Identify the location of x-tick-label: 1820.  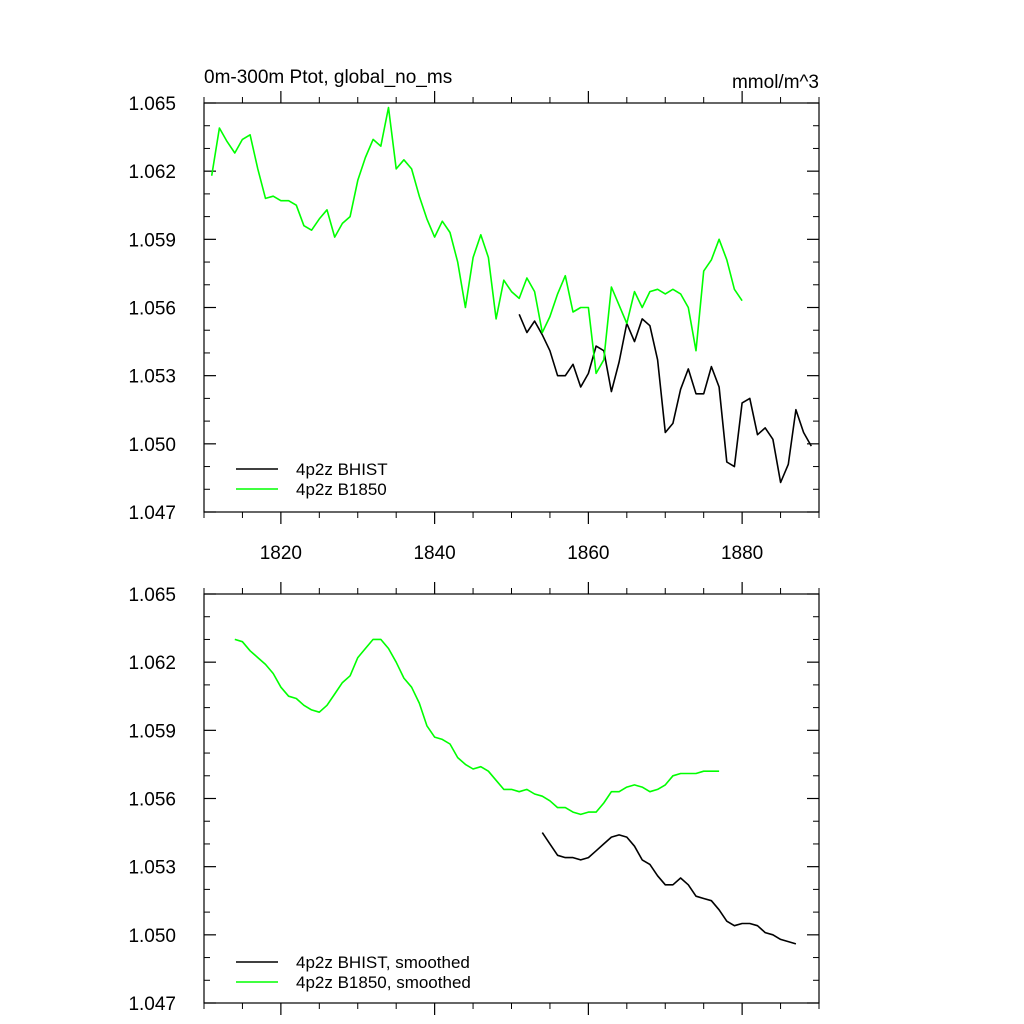
(281, 553).